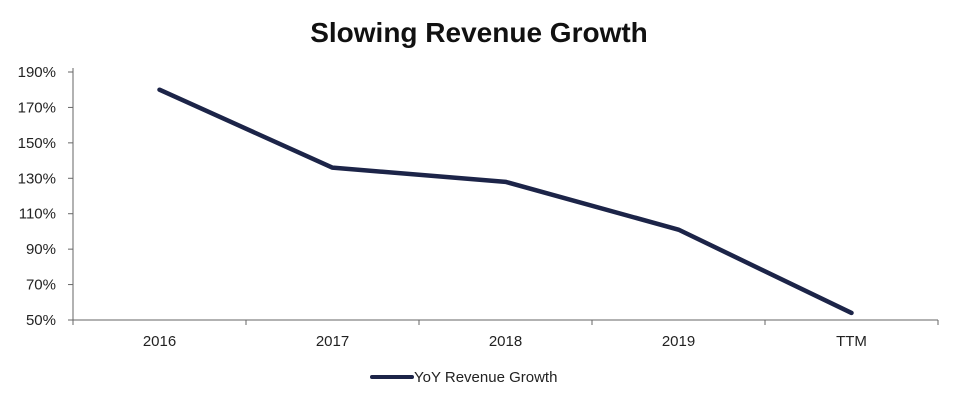  Describe the element at coordinates (41, 285) in the screenshot. I see `y-tick-label: 70%` at that location.